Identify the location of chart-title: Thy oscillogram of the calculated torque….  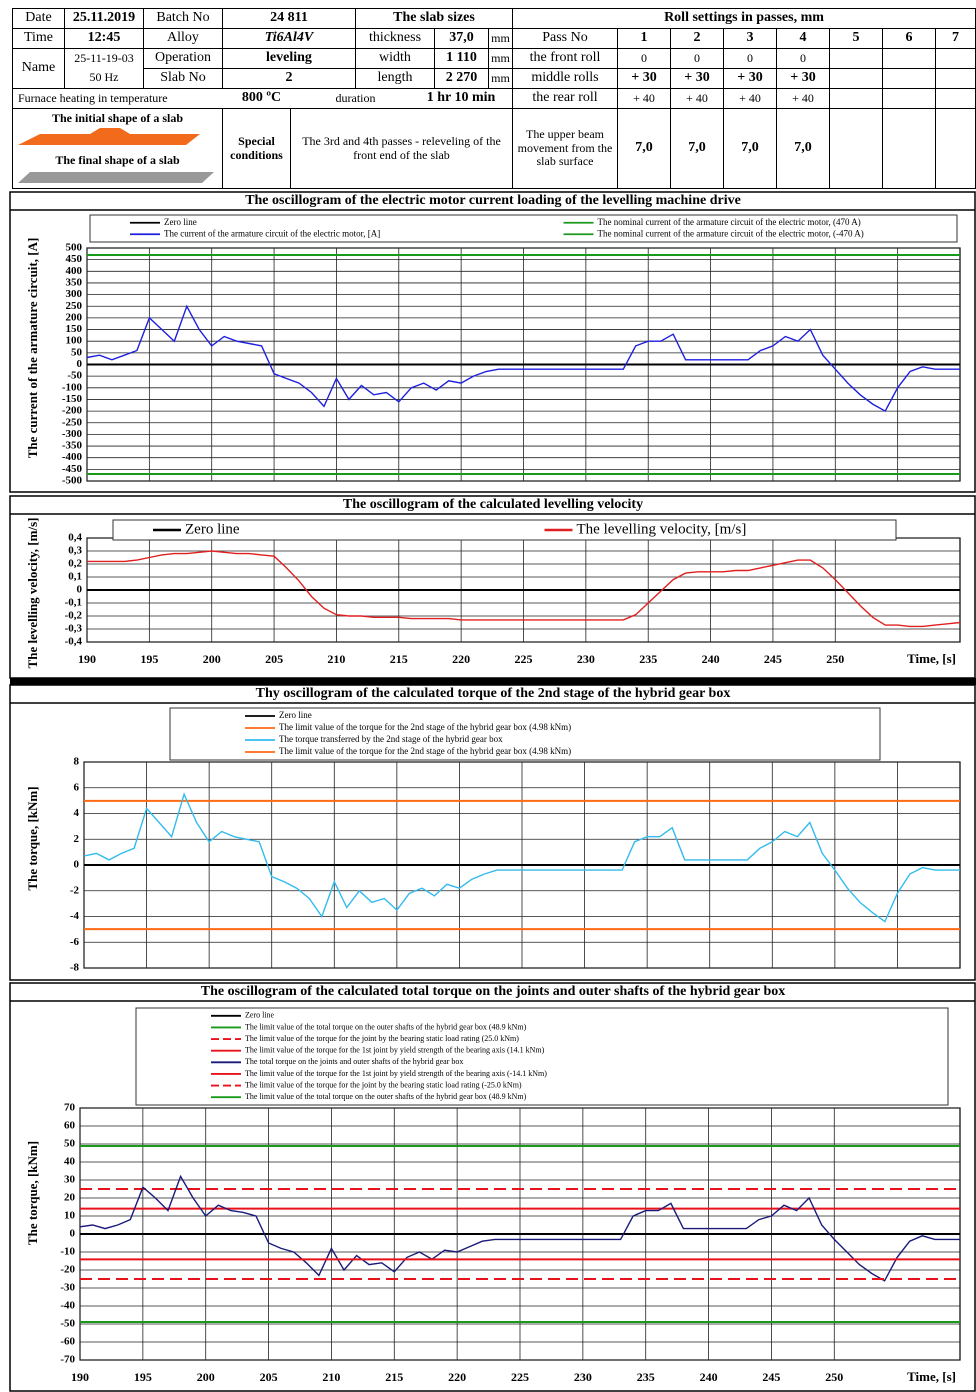
(493, 693).